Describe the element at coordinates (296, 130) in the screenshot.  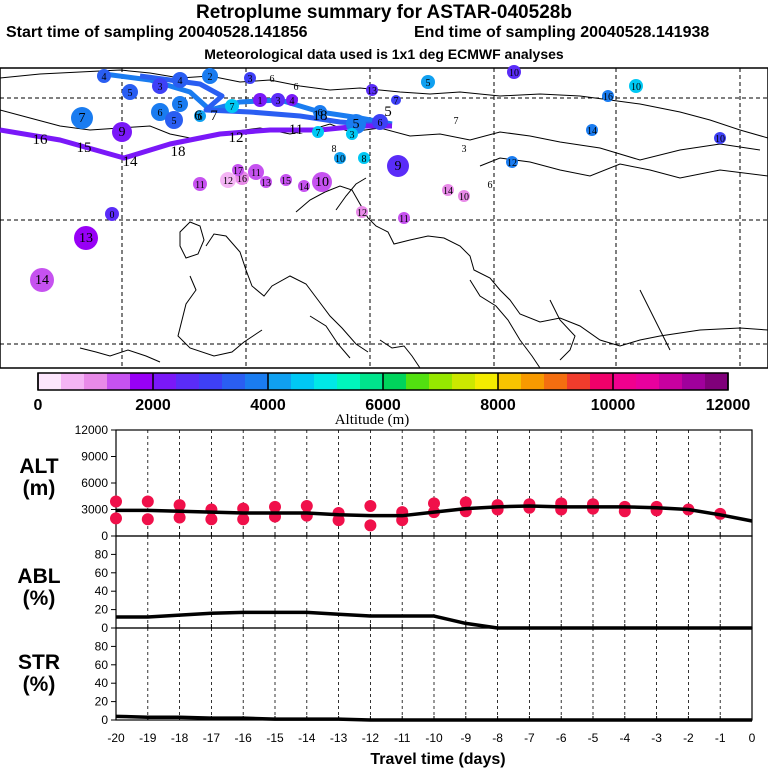
I see `trajectory-day-label: 11` at that location.